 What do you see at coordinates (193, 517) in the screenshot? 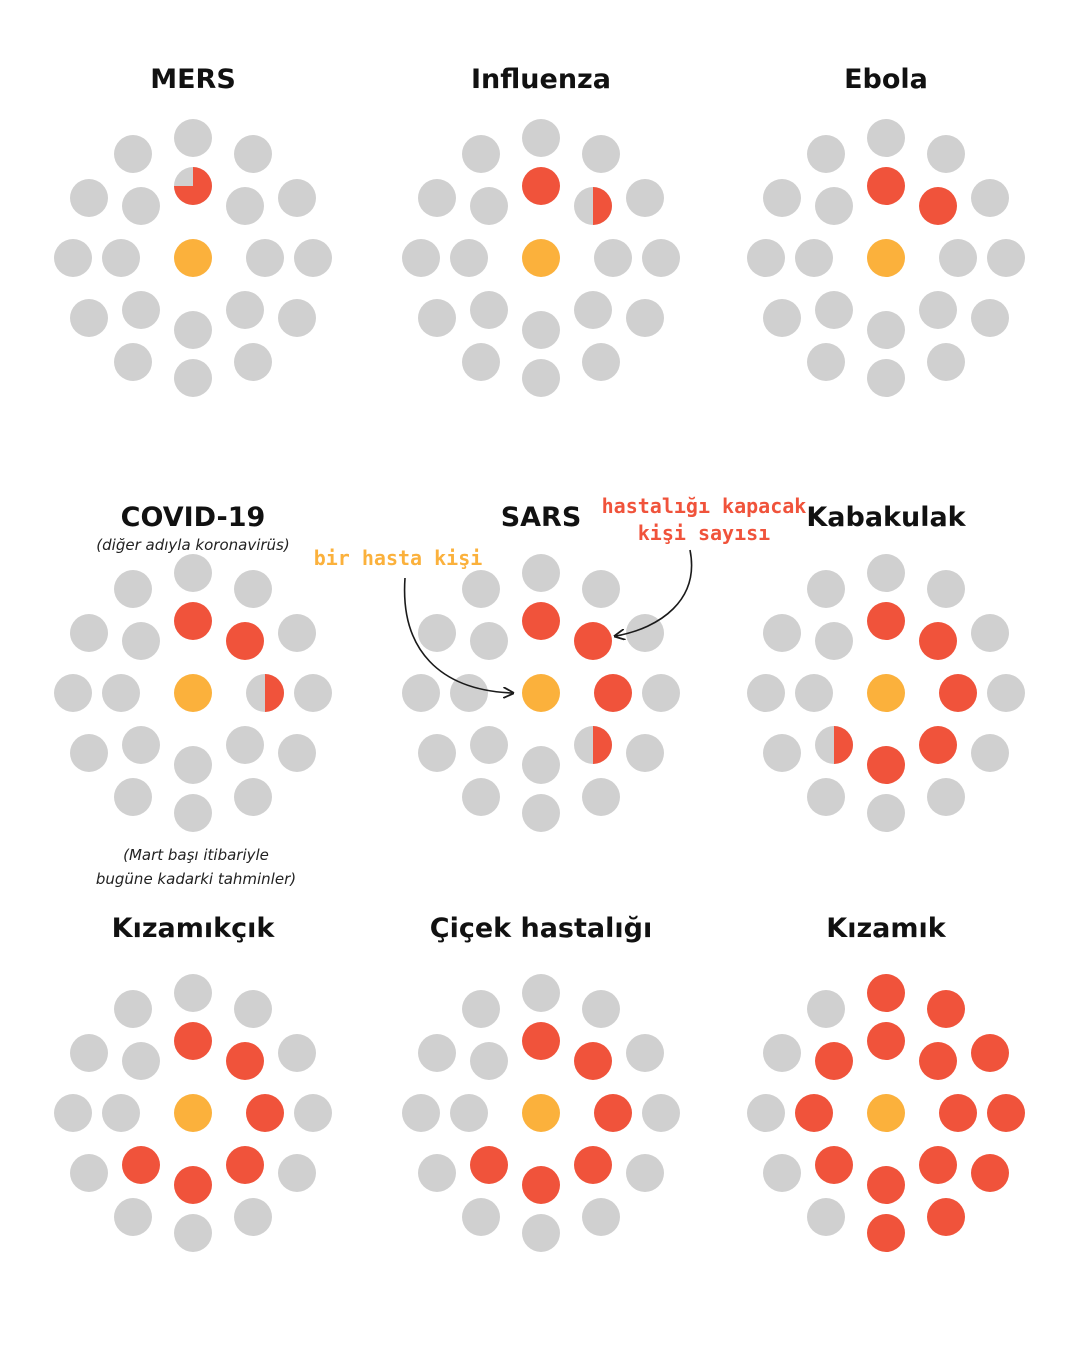
I see `panel-title: COVID-19` at bounding box center [193, 517].